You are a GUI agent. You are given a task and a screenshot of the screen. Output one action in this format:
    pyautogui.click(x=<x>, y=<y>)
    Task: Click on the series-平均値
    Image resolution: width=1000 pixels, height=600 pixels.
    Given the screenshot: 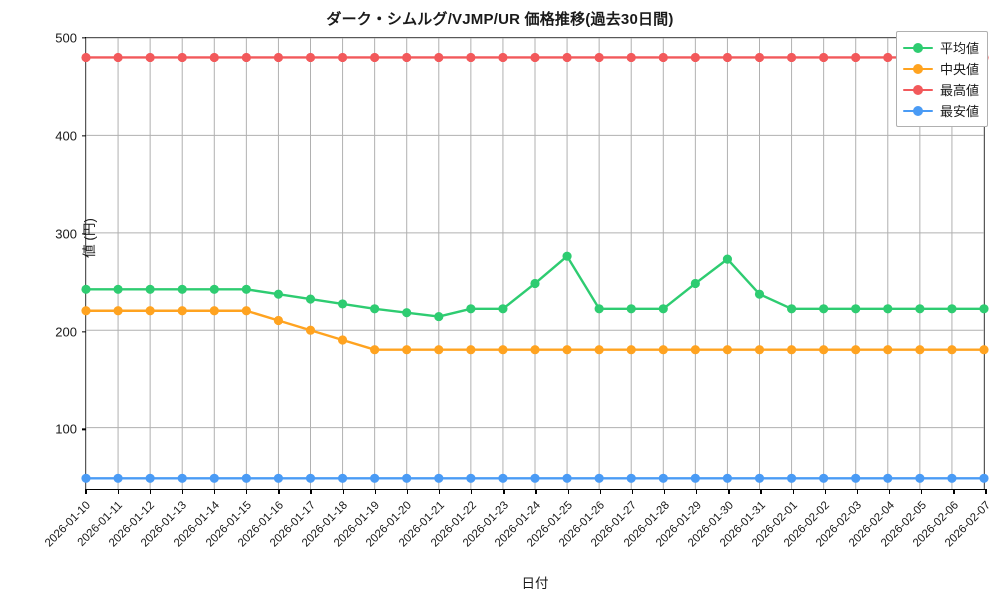 What is the action you would take?
    pyautogui.click(x=535, y=286)
    